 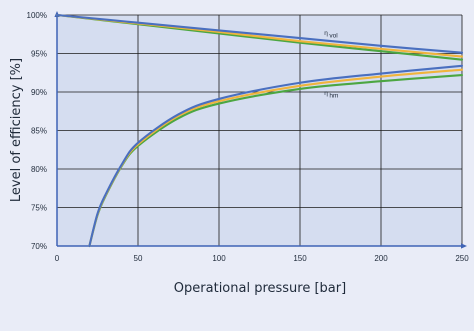 What do you see at coordinates (219, 258) in the screenshot?
I see `x-tick-label: 100` at bounding box center [219, 258].